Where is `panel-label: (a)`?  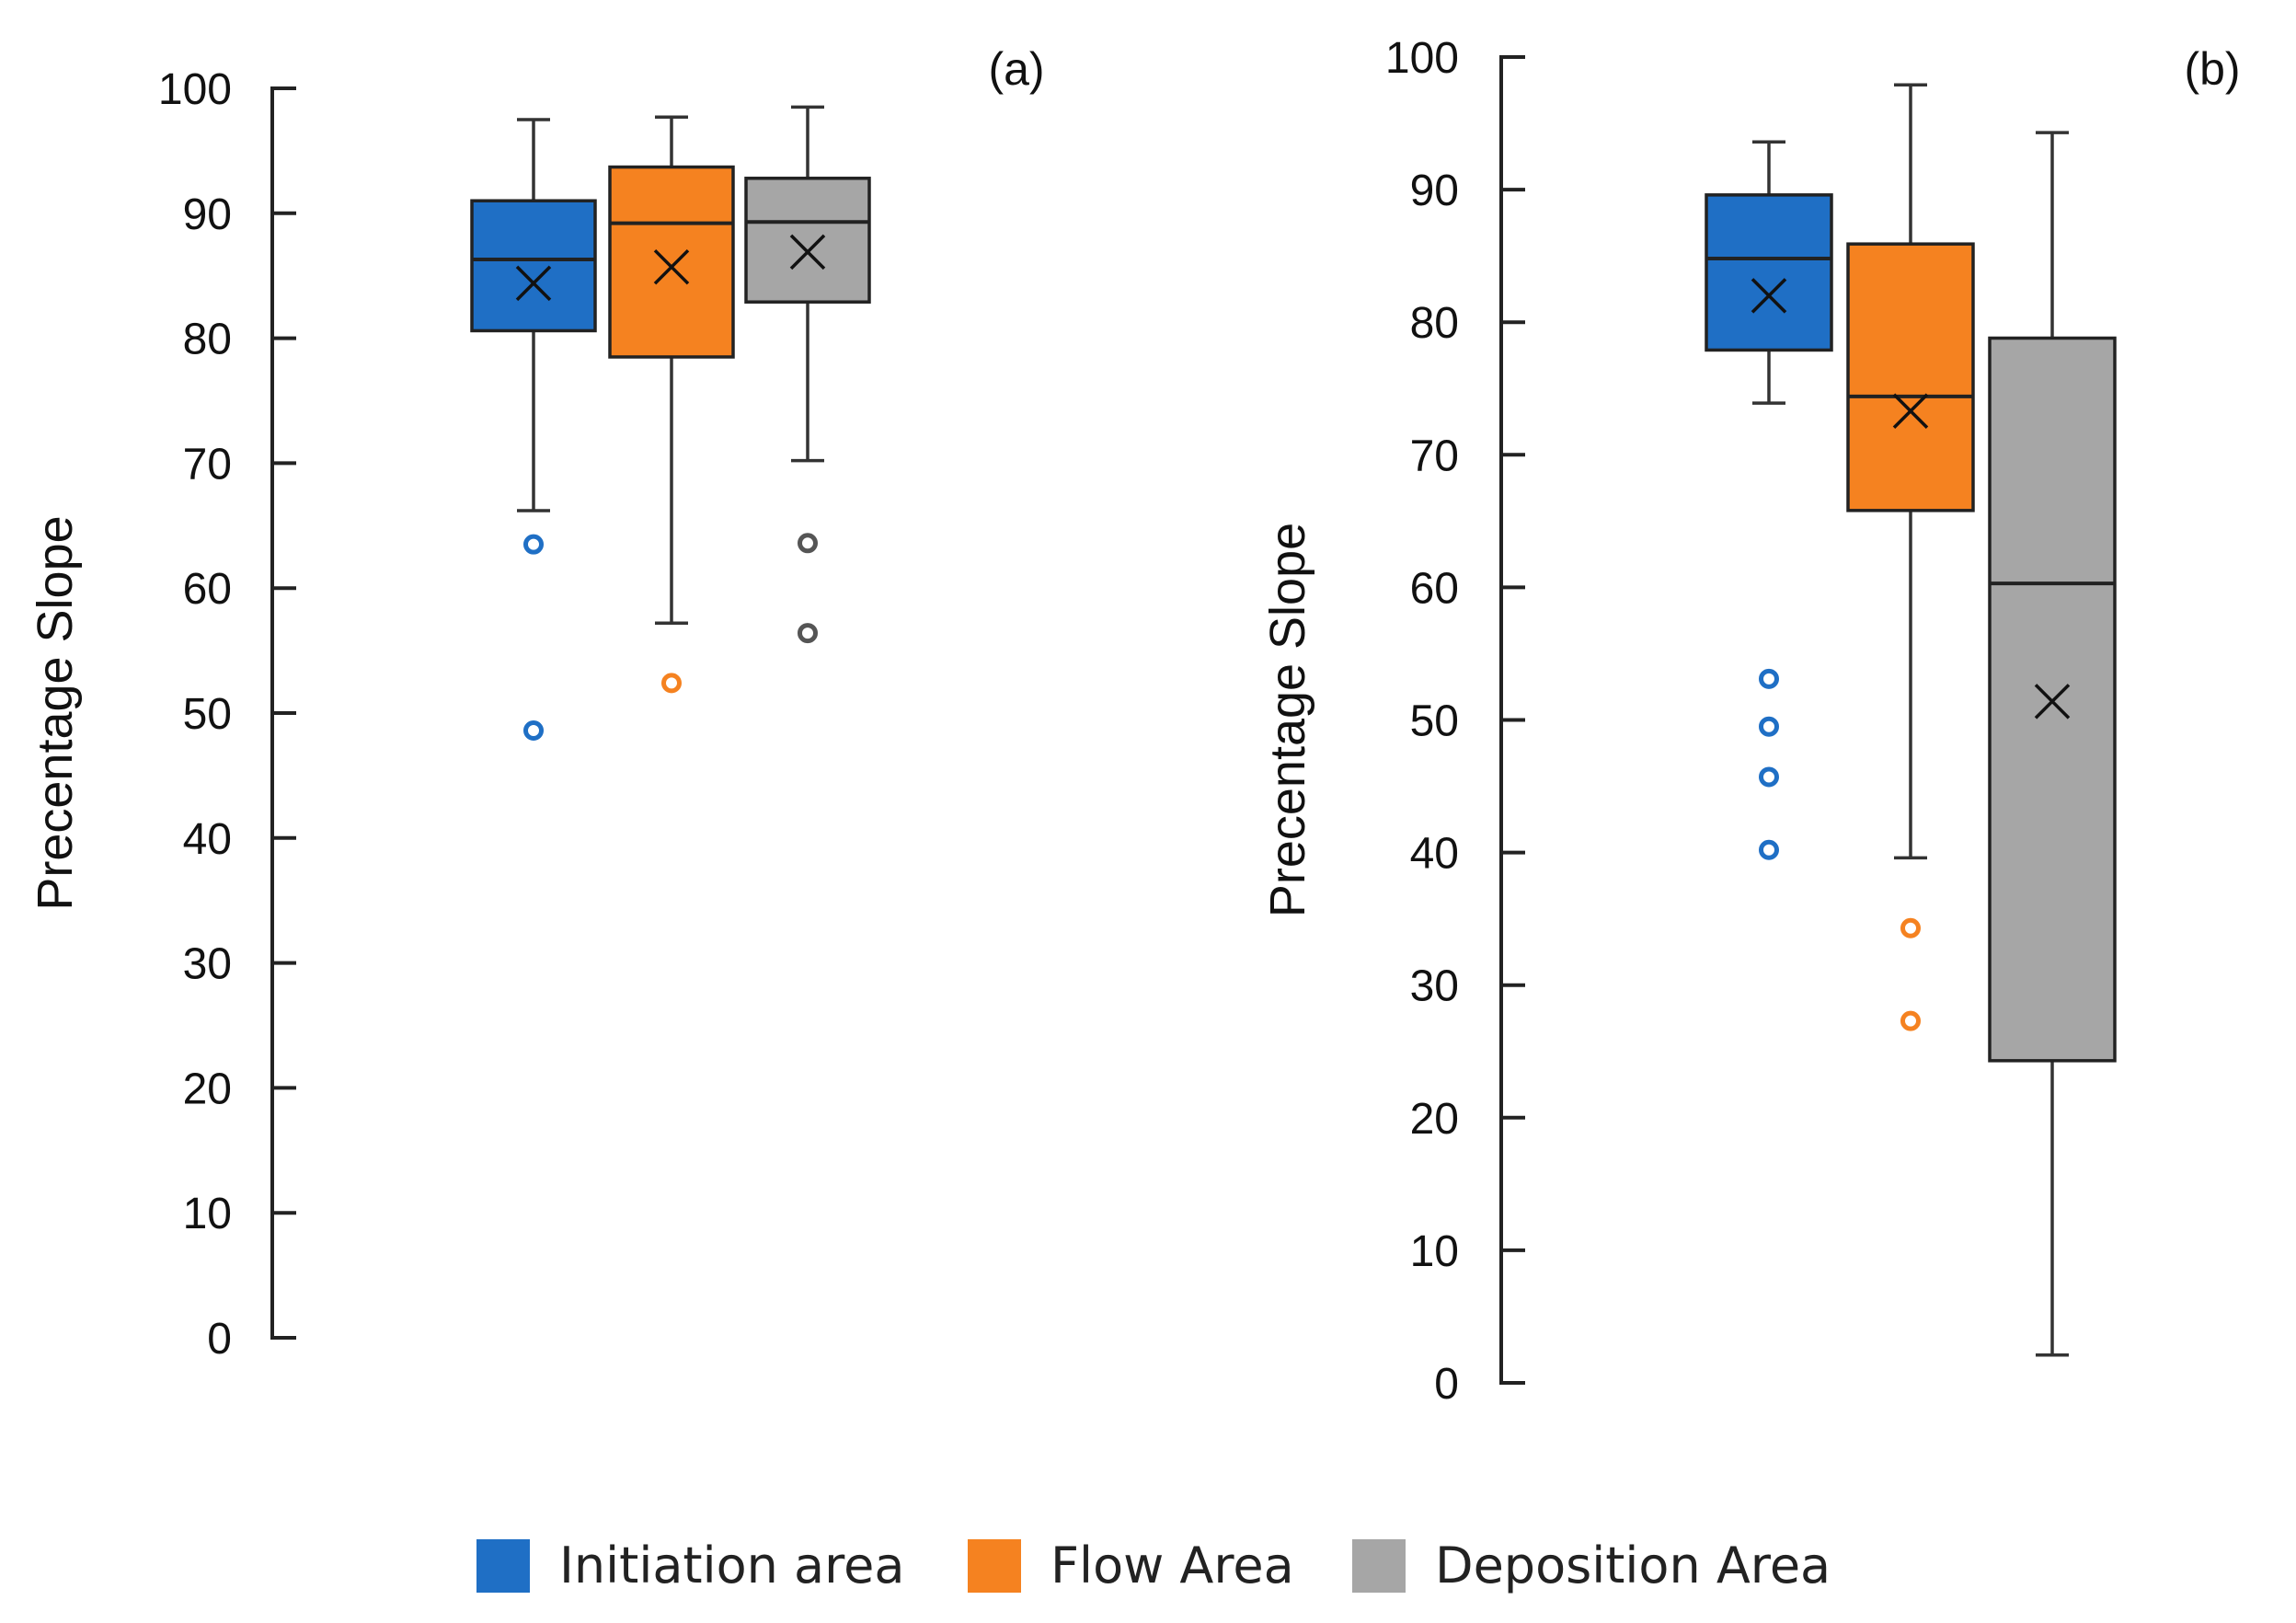
panel-label: (a) is located at coordinates (1016, 69).